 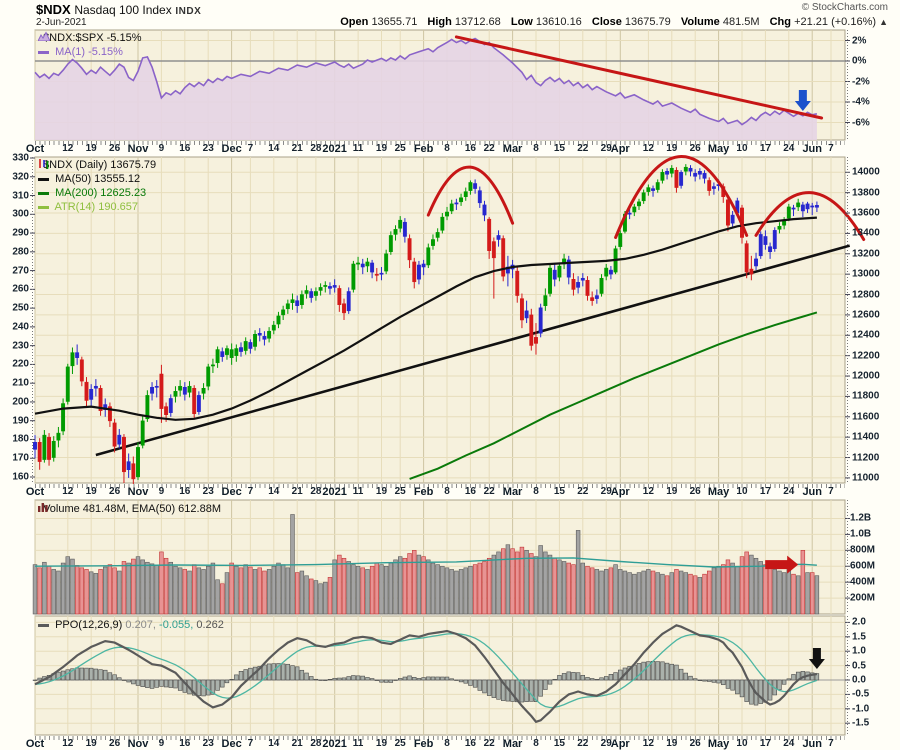 What do you see at coordinates (861, 534) in the screenshot?
I see `axis-tick-label: 1.0B` at bounding box center [861, 534].